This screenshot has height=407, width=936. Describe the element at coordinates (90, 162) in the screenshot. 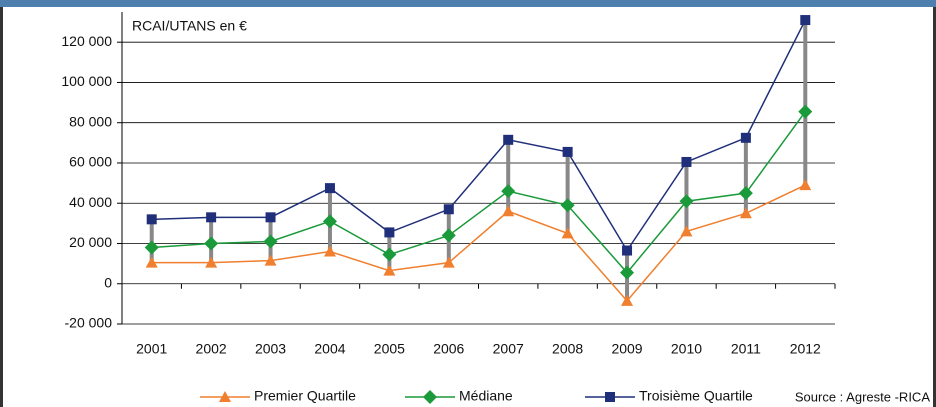

I see `y-tick-label: 60 000` at that location.